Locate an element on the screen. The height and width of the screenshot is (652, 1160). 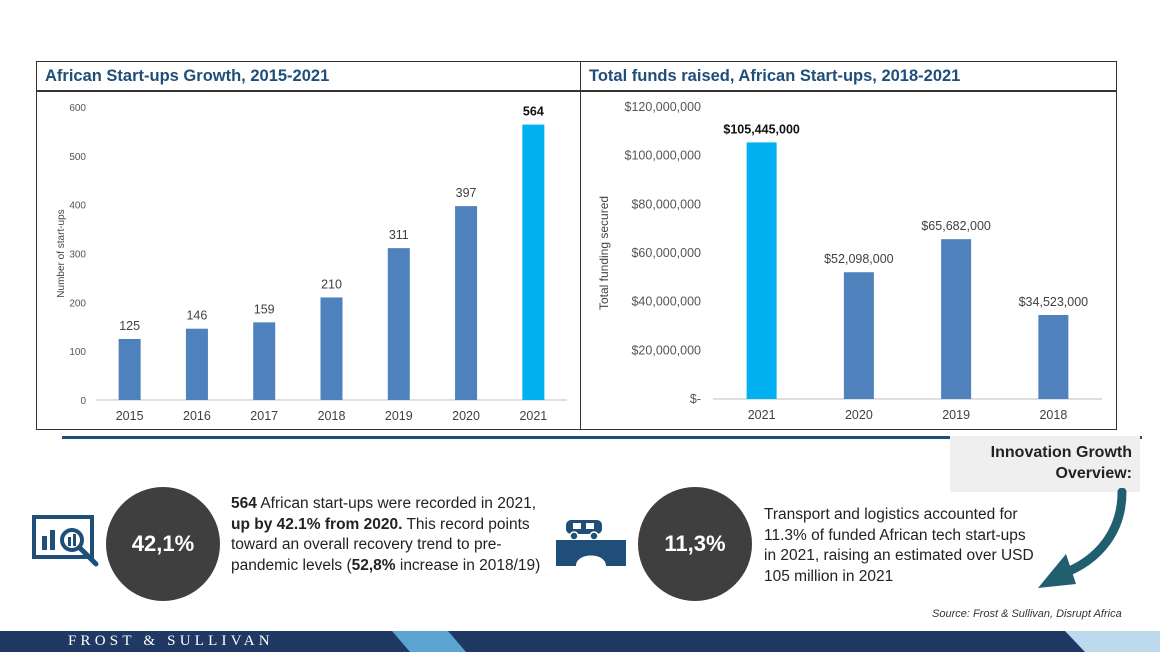
prepandemic-increase: 52,8% is located at coordinates (373, 565).